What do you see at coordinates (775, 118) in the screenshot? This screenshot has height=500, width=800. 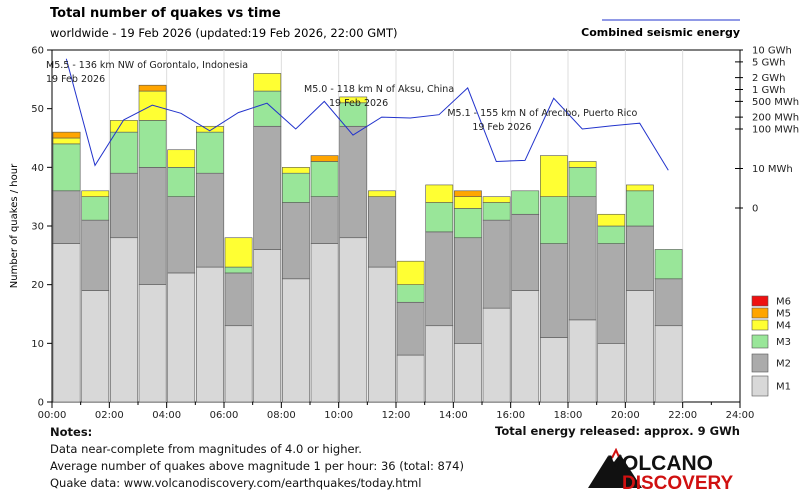 I see `energy-axis-label: 200 MWh` at bounding box center [775, 118].